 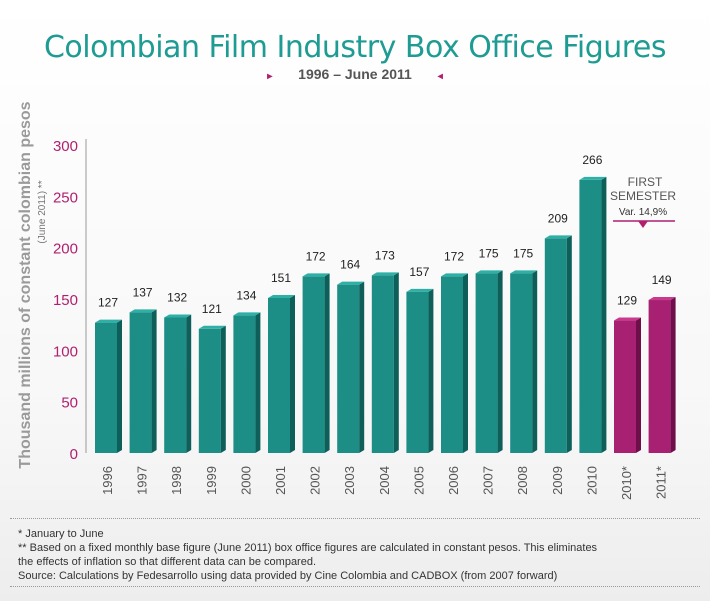 I want to click on bar-1999: 121 1999, so click(x=212, y=398).